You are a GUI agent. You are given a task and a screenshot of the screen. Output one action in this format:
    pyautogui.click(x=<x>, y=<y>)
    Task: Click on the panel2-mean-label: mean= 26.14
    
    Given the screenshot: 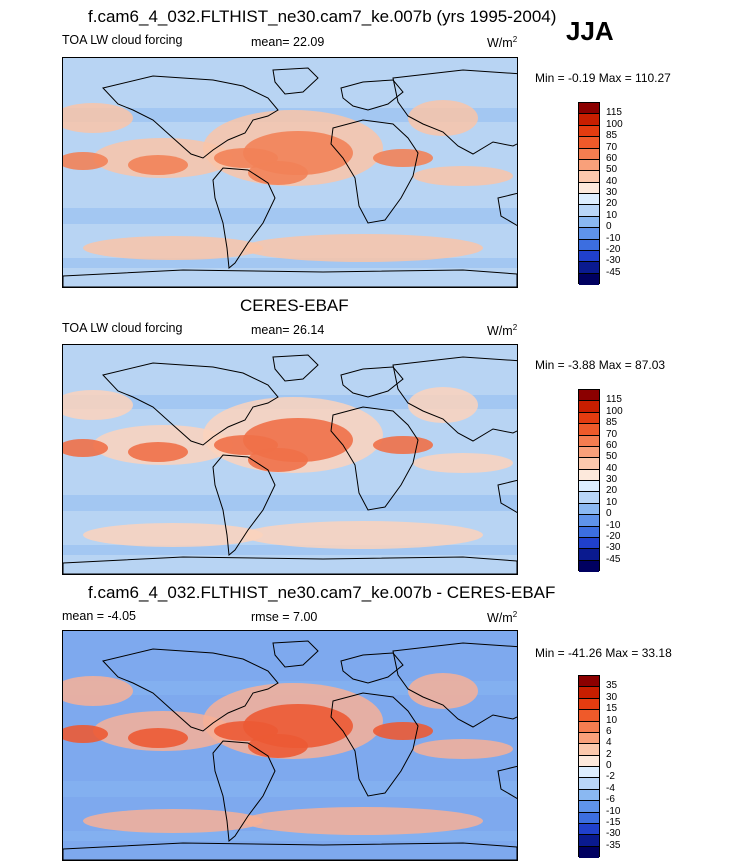 What is the action you would take?
    pyautogui.click(x=288, y=330)
    